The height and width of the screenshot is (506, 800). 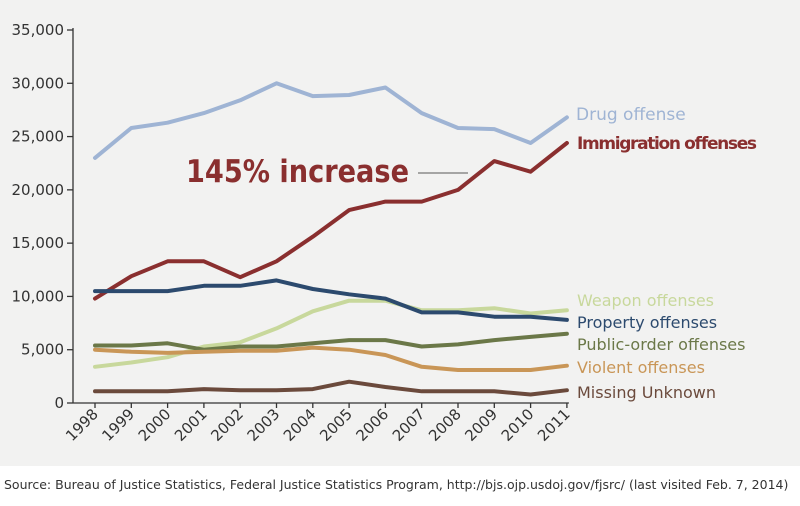 What do you see at coordinates (667, 144) in the screenshot?
I see `series-label: Immigration offenses` at bounding box center [667, 144].